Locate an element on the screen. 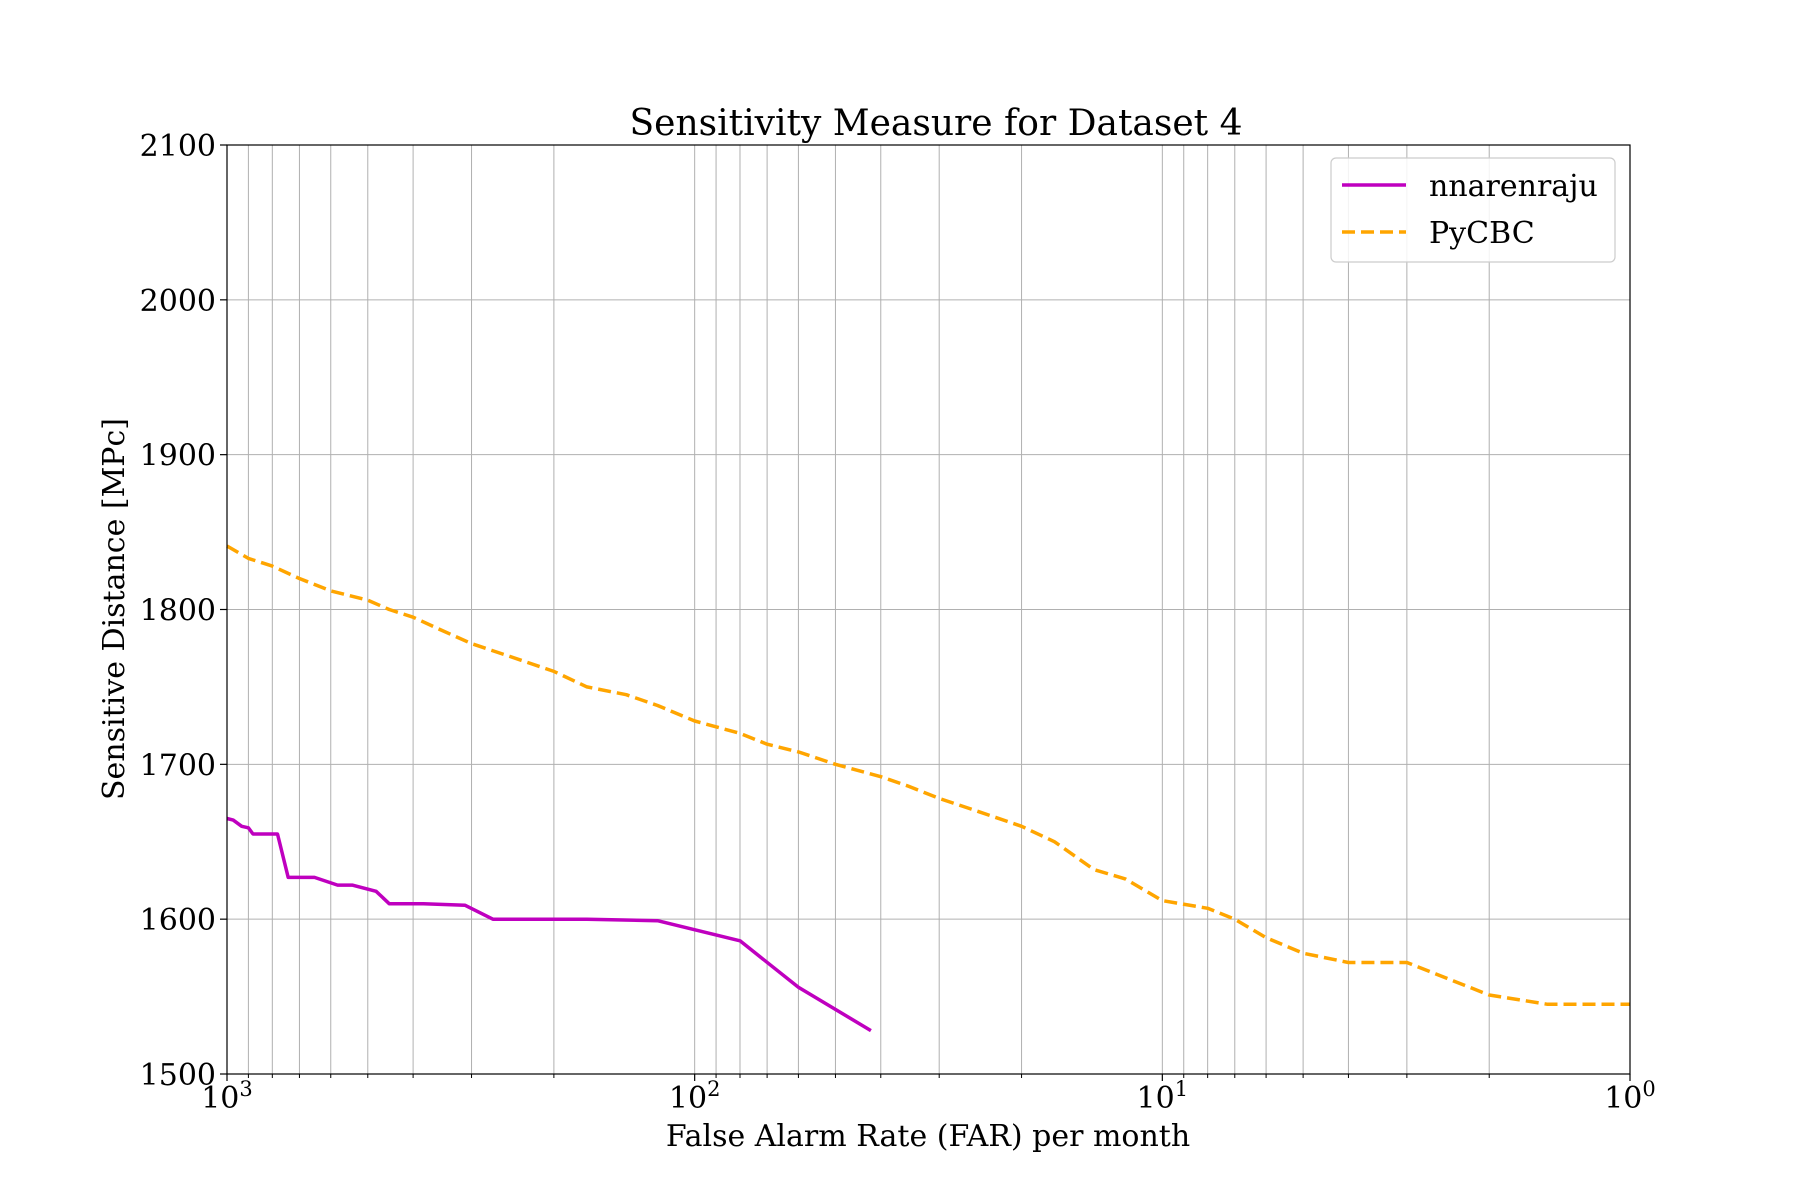 The height and width of the screenshot is (1200, 1800). x-tick-label: 10² is located at coordinates (695, 1096).